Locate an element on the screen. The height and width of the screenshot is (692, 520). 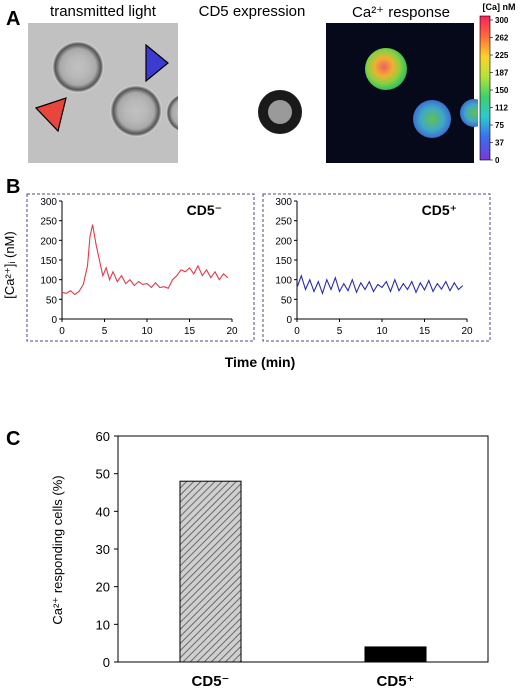
y-tick-label: 30 is located at coordinates (103, 549).